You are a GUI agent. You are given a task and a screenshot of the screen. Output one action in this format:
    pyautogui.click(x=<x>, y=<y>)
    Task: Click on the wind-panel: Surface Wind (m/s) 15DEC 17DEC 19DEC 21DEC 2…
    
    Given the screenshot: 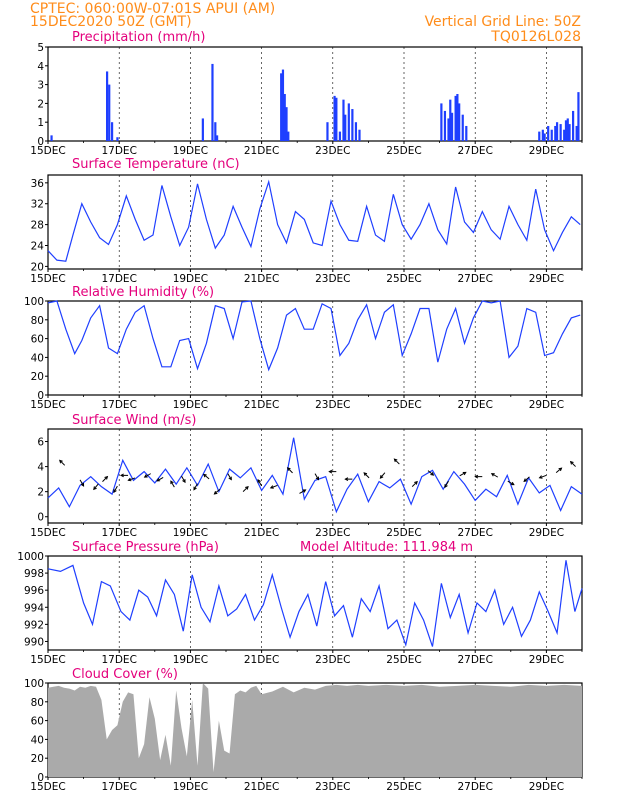 What is the action you would take?
    pyautogui.click(x=306, y=476)
    